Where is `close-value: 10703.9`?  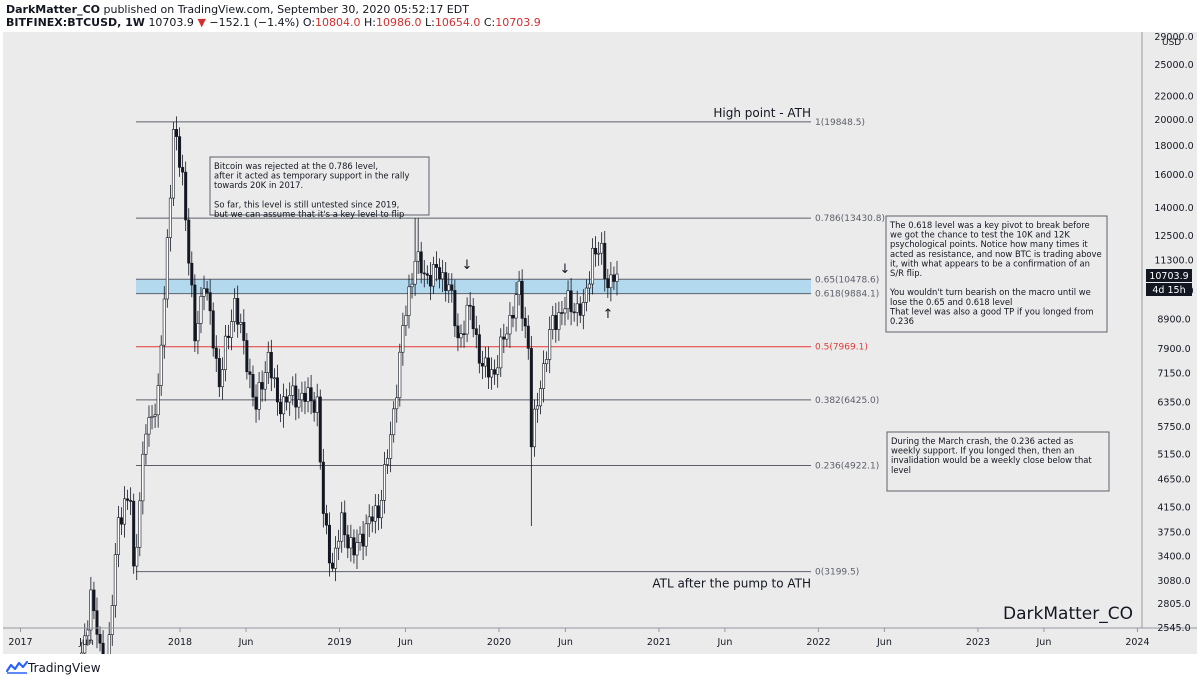 close-value: 10703.9 is located at coordinates (518, 22).